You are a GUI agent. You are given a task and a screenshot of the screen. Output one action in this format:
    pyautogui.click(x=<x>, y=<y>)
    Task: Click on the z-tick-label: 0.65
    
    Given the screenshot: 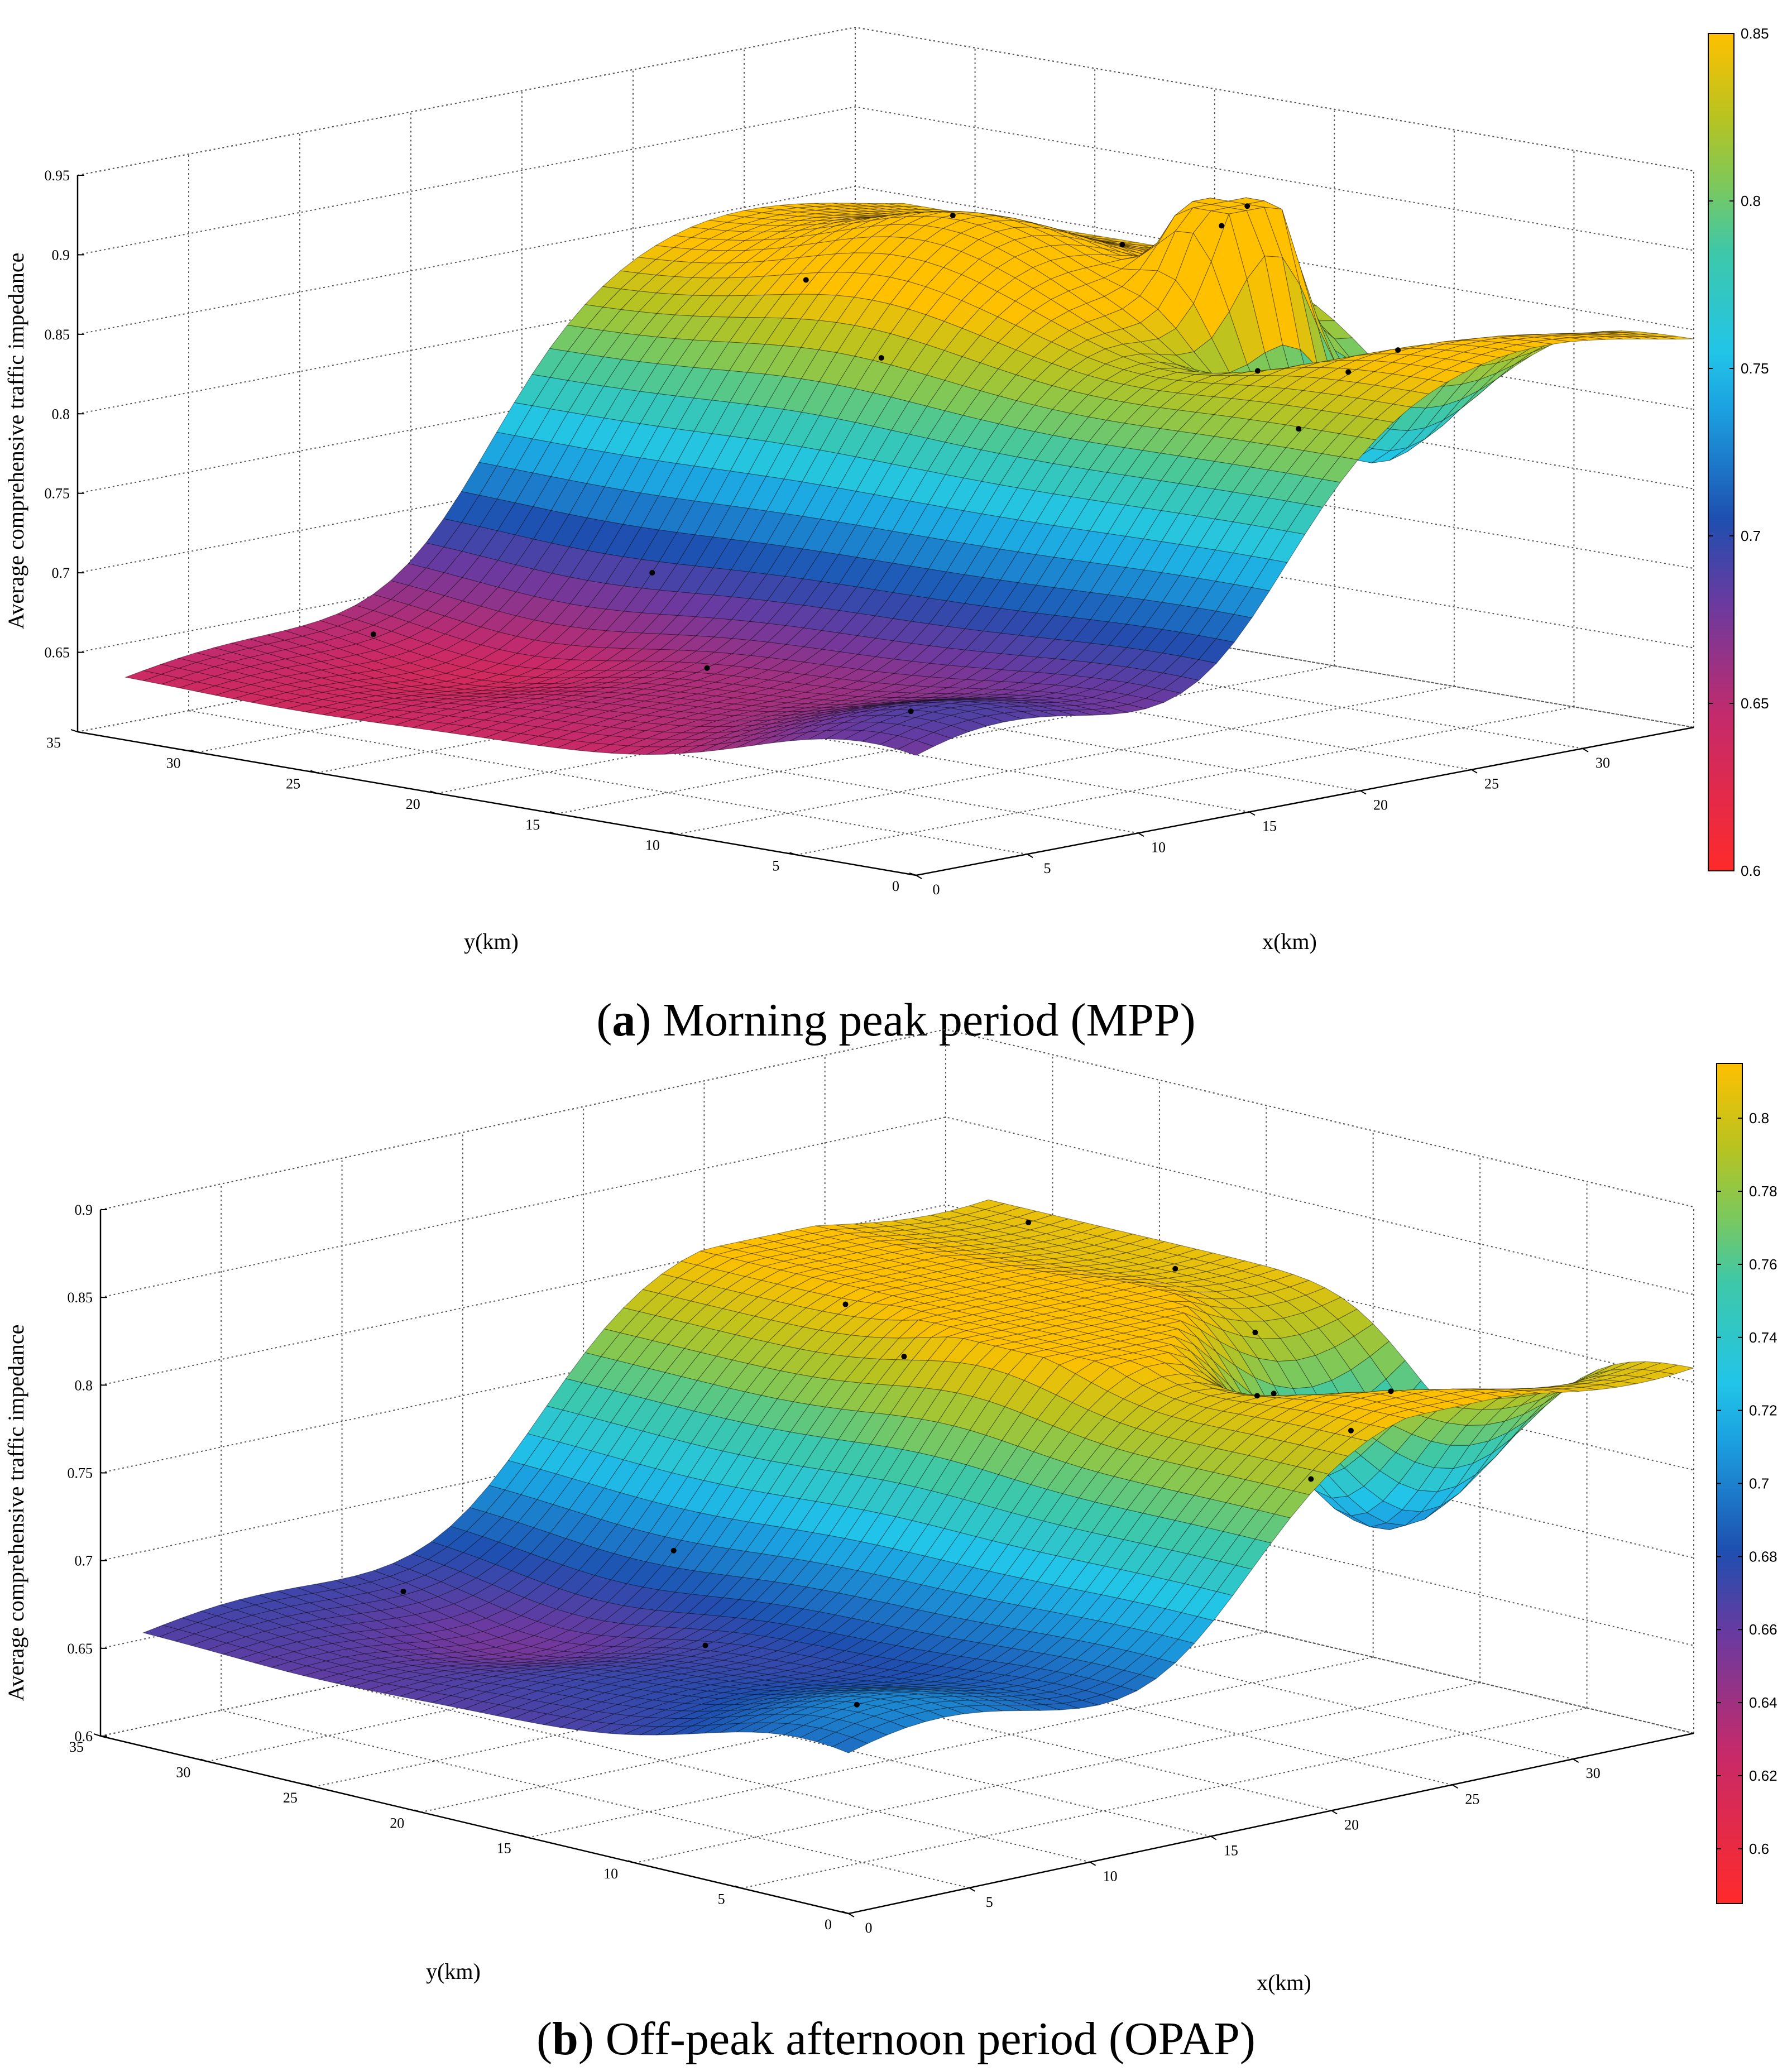 What is the action you would take?
    pyautogui.click(x=80, y=1649)
    